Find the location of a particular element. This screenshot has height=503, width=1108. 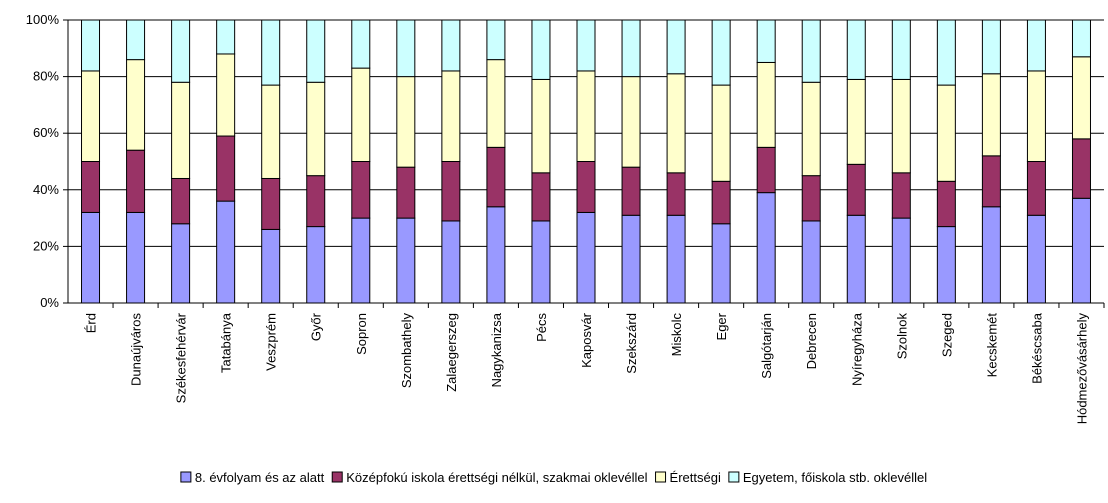

category-label: Debrecen is located at coordinates (811, 341).